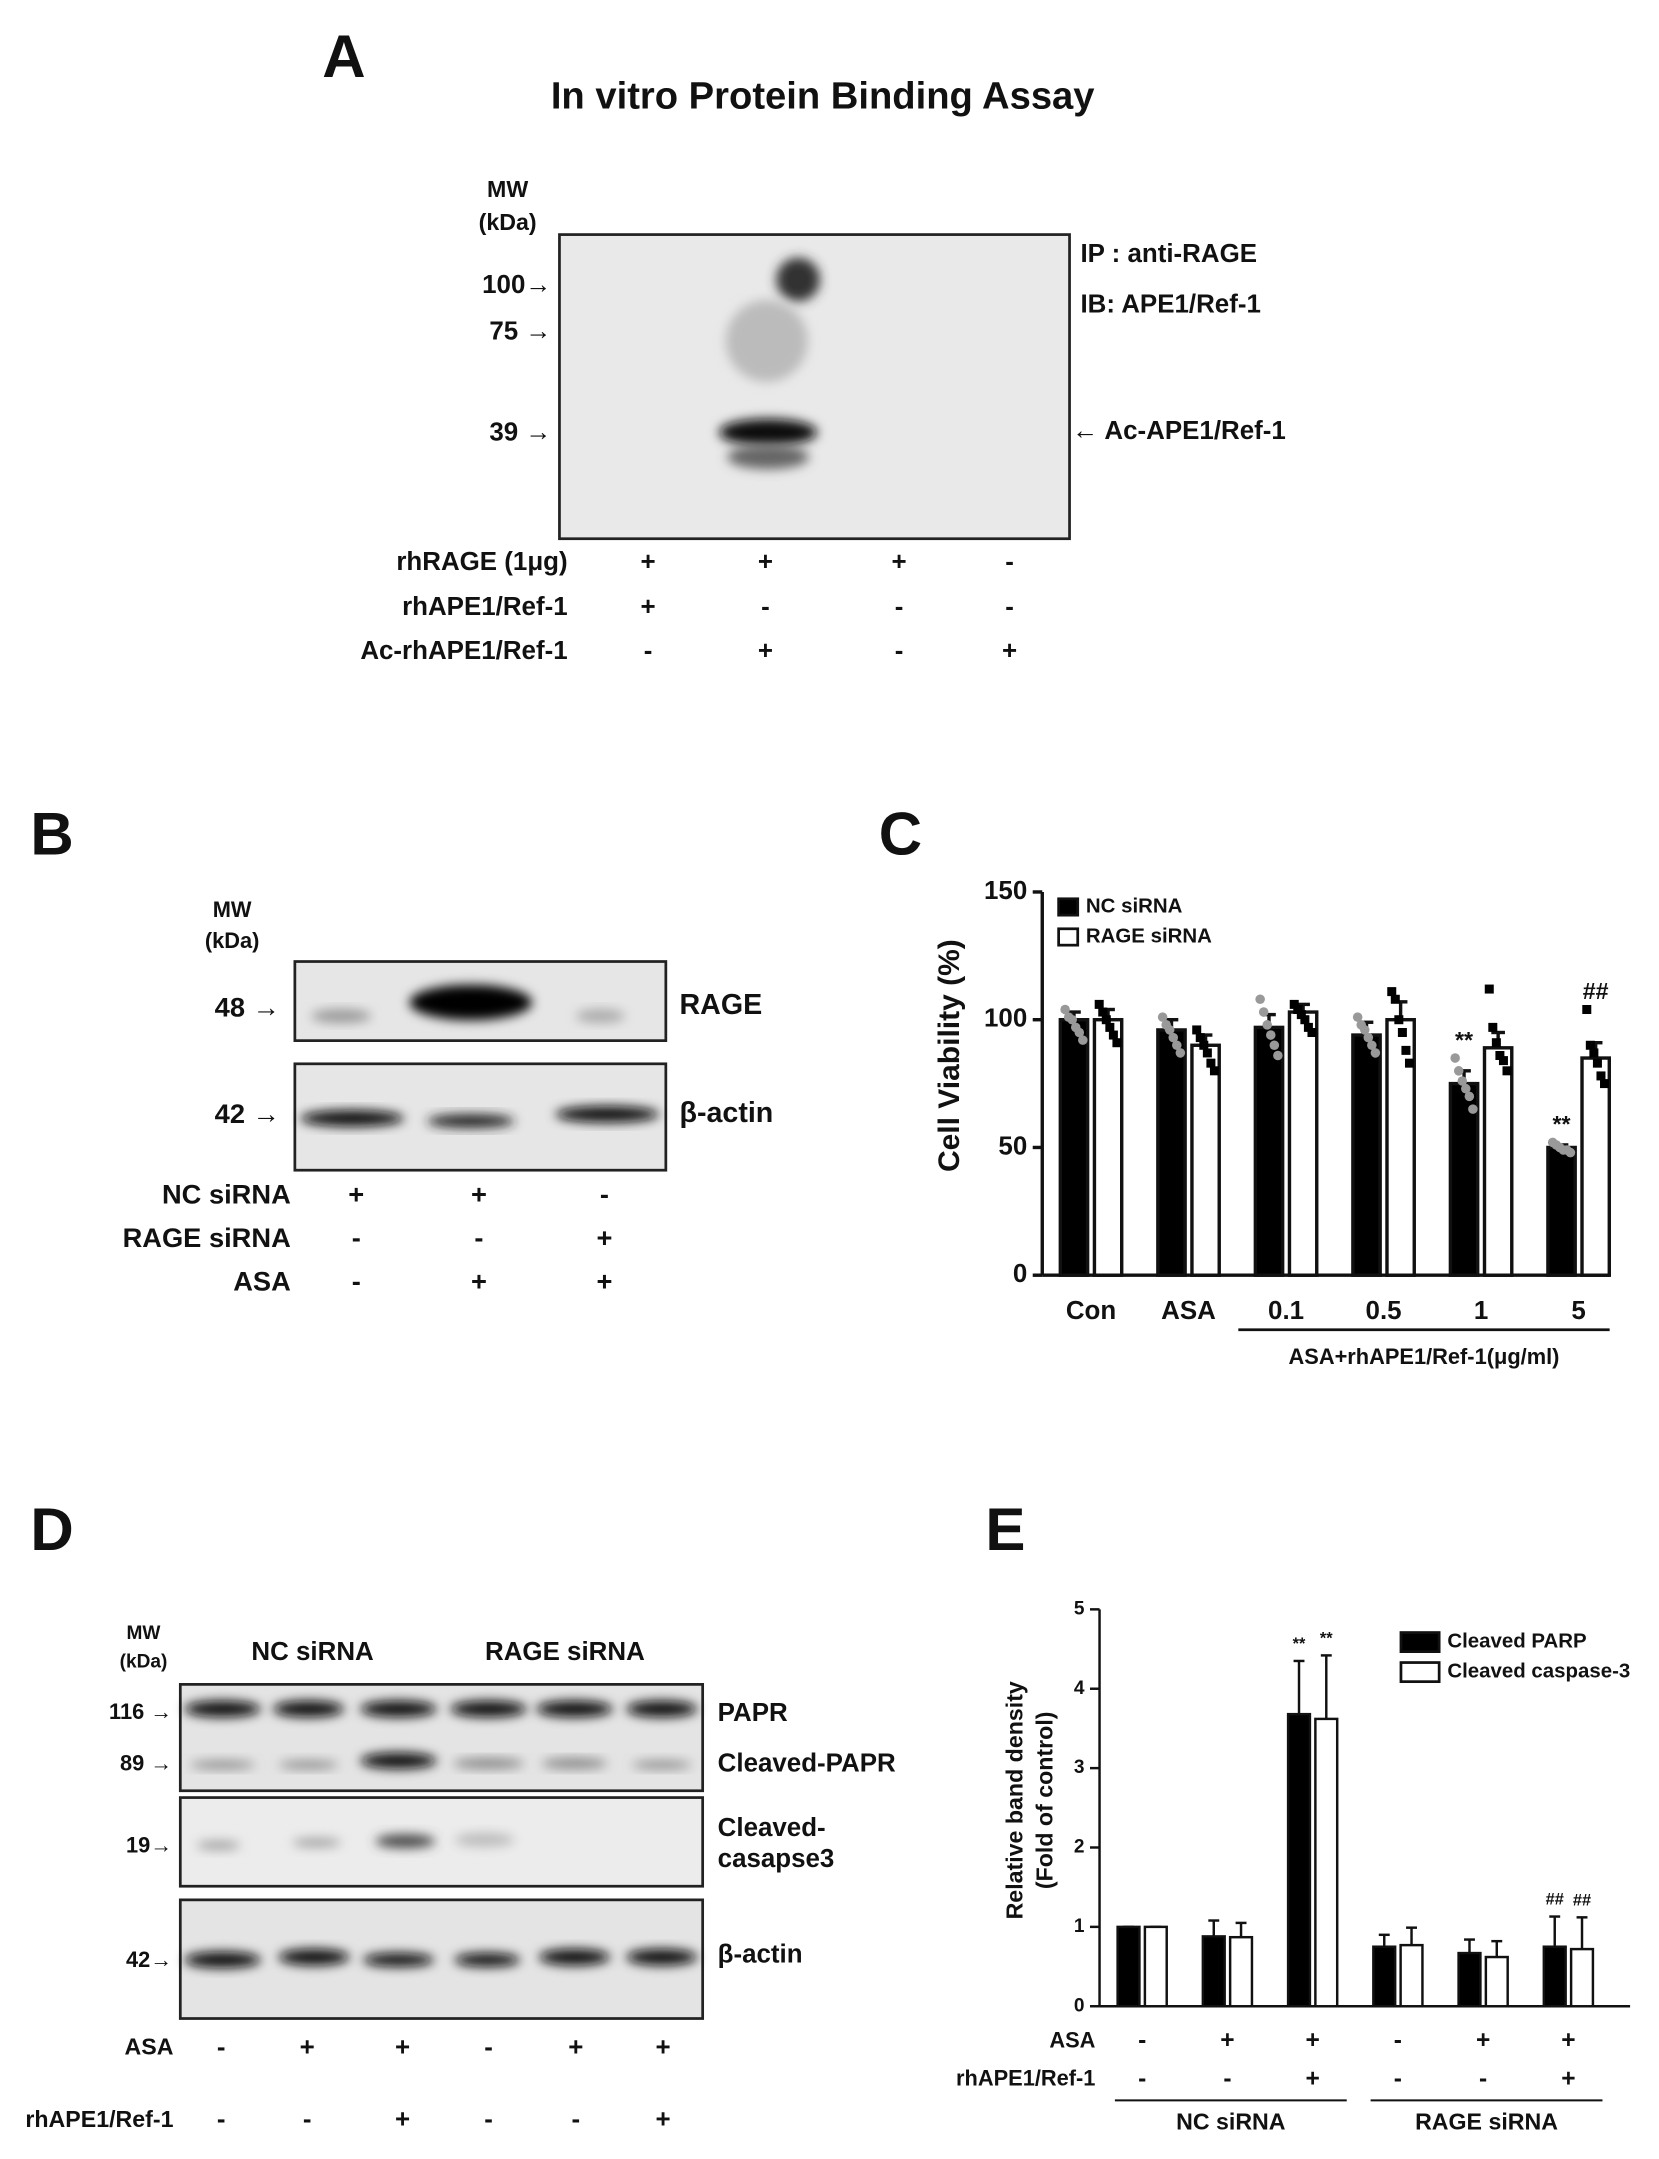 The image size is (1659, 2159). Describe the element at coordinates (1005, 1529) in the screenshot. I see `panel-label: E` at that location.